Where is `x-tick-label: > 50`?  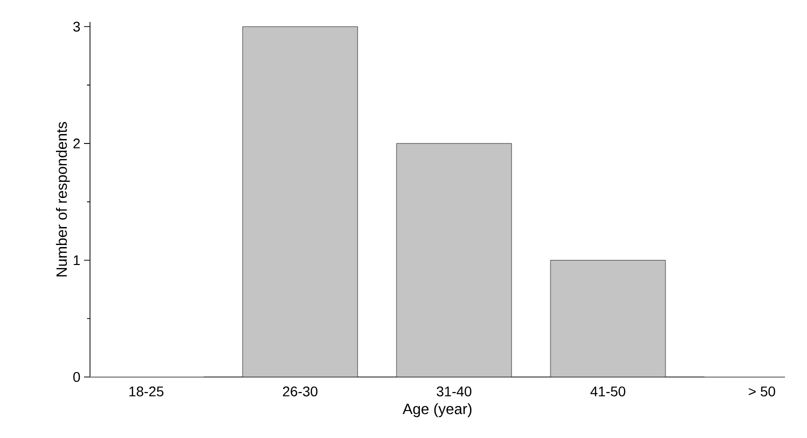
x-tick-label: > 50 is located at coordinates (762, 391).